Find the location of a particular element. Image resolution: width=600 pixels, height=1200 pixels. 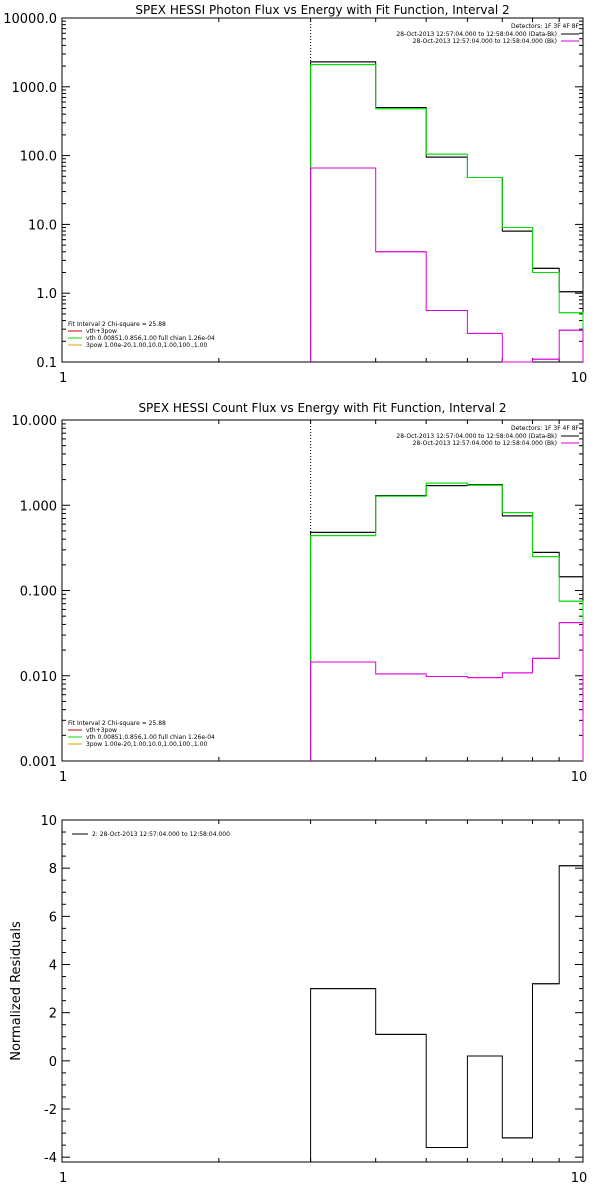

y-tick-label: 4 is located at coordinates (53, 966).